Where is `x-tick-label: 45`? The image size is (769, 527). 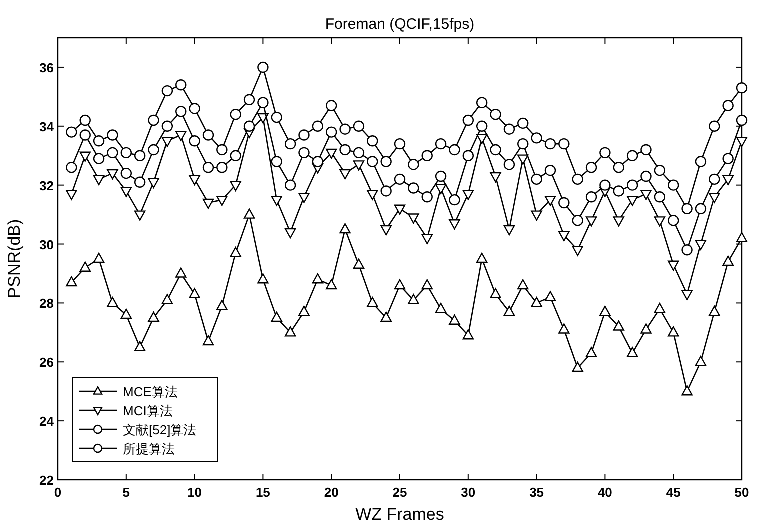 x-tick-label: 45 is located at coordinates (673, 492).